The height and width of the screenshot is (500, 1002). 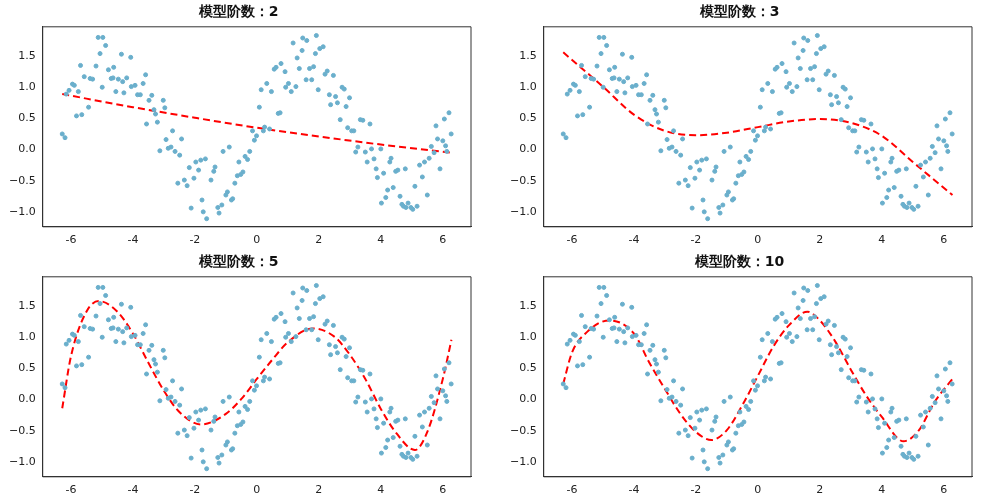 What do you see at coordinates (238, 261) in the screenshot?
I see `chart-title: 模型阶数：5` at bounding box center [238, 261].